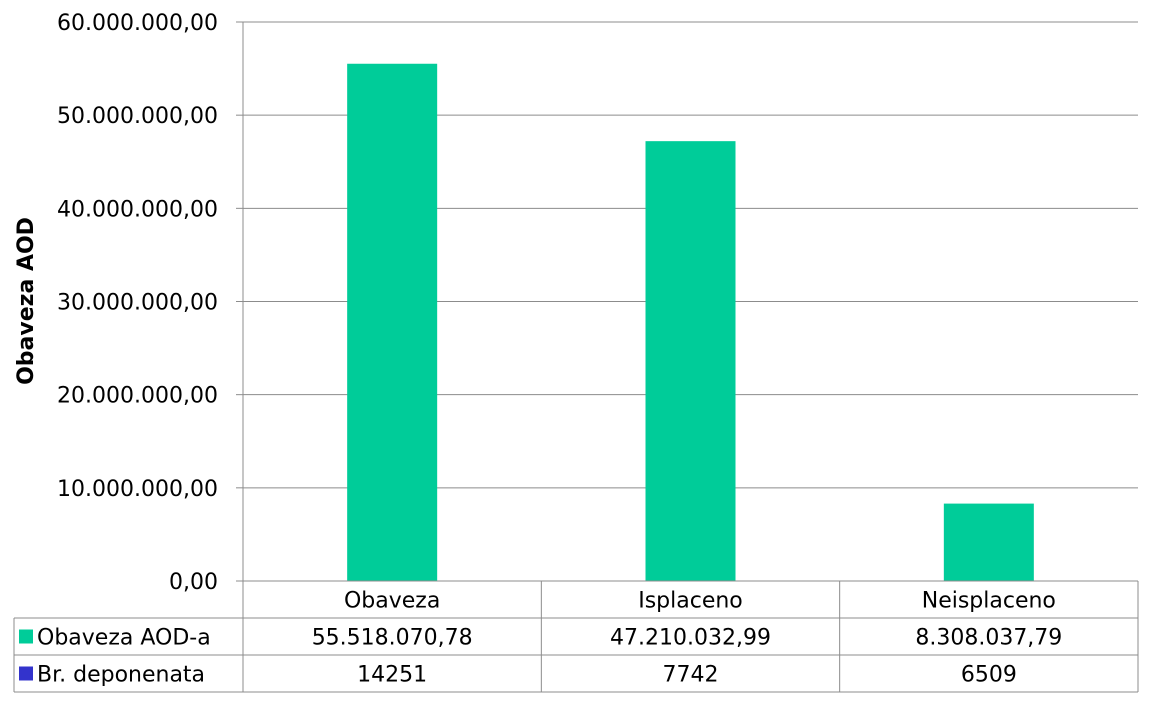 Image resolution: width=1153 pixels, height=704 pixels. I want to click on x-category-label: Neisplaceno, so click(989, 601).